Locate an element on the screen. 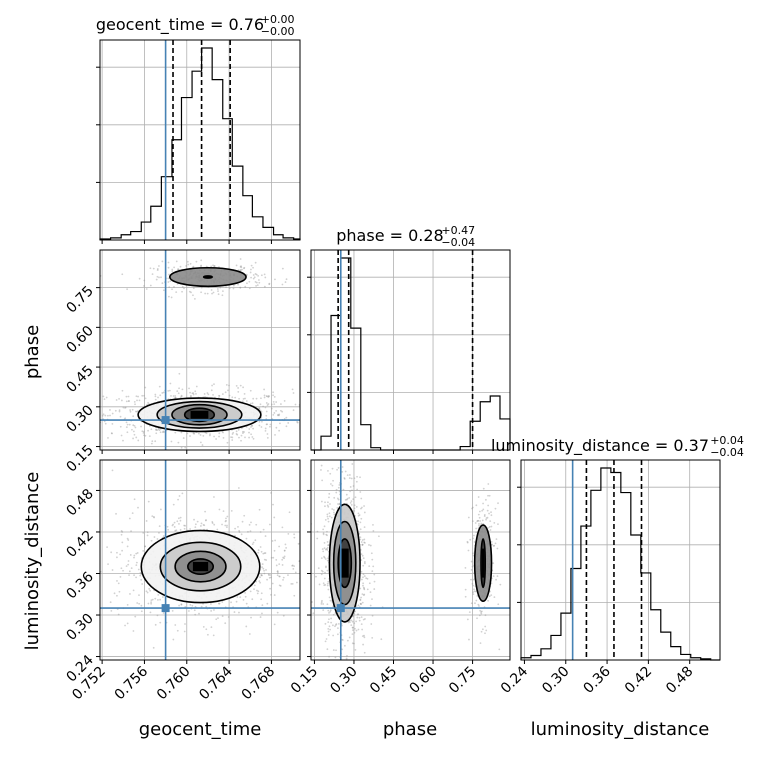 Image resolution: width=760 pixels, height=760 pixels. contour-line is located at coordinates (201, 566).